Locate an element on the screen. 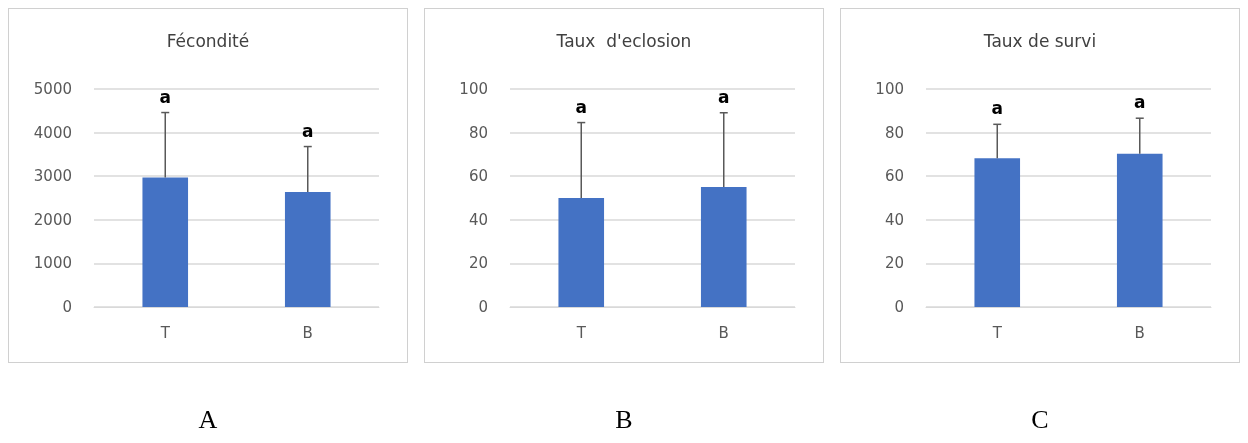  chart-title: Taux de survi is located at coordinates (1039, 40).